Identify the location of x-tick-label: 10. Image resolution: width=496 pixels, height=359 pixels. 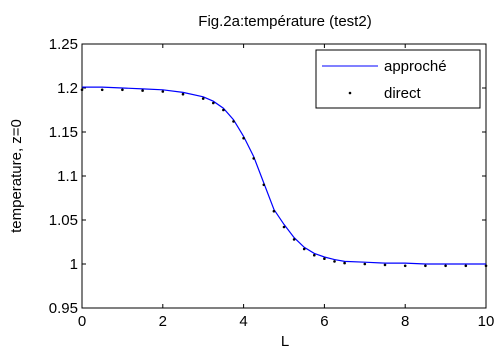
(486, 321).